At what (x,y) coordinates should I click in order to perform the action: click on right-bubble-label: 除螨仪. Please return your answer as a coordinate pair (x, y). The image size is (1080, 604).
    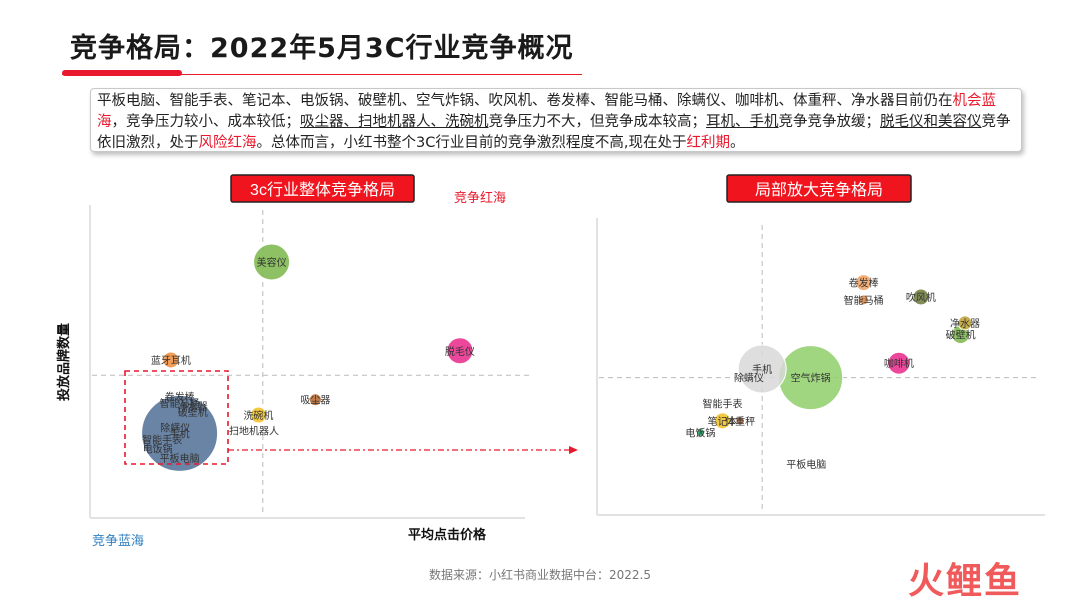
    Looking at the image, I should click on (749, 378).